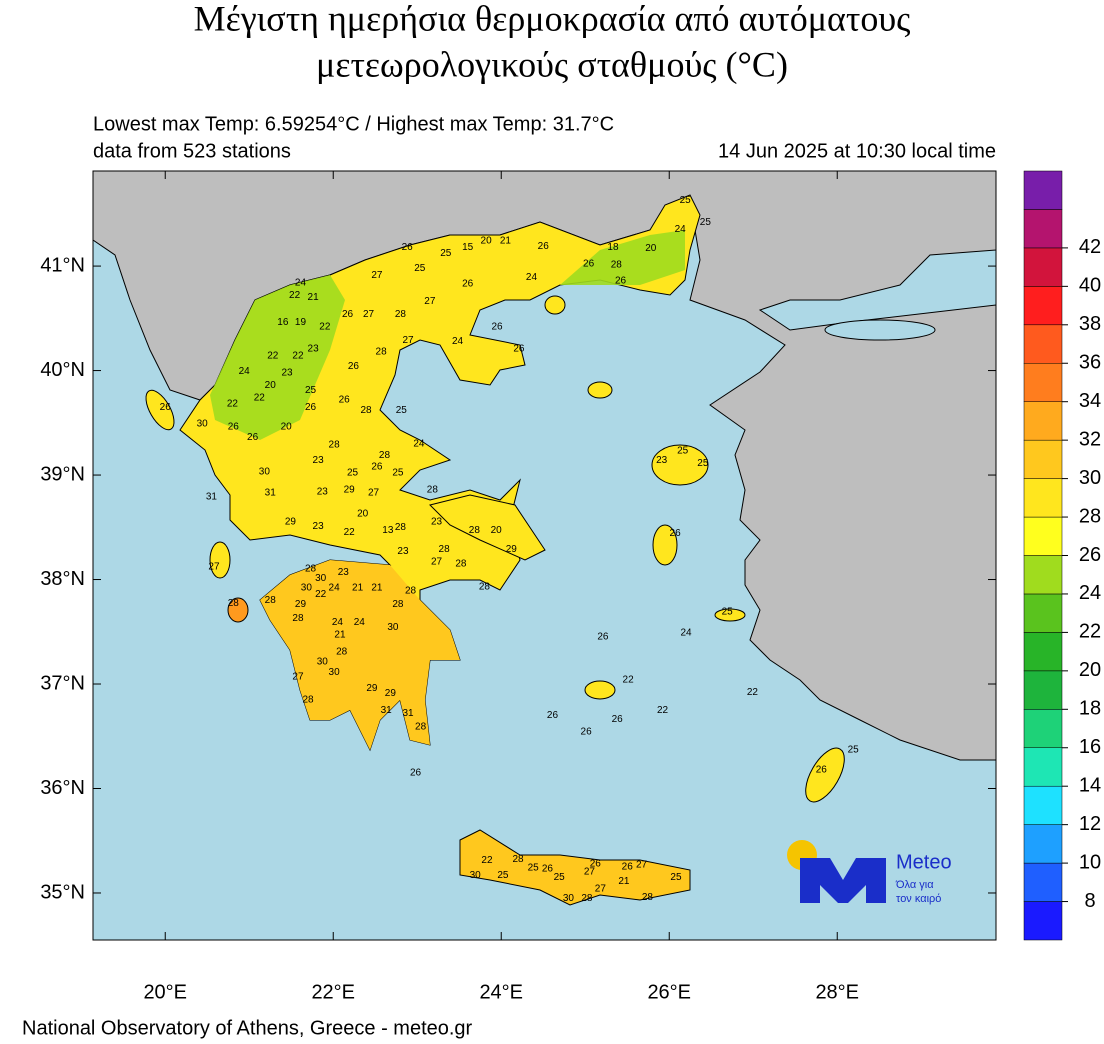  Describe the element at coordinates (1090, 785) in the screenshot. I see `colorbar-label: 14` at that location.